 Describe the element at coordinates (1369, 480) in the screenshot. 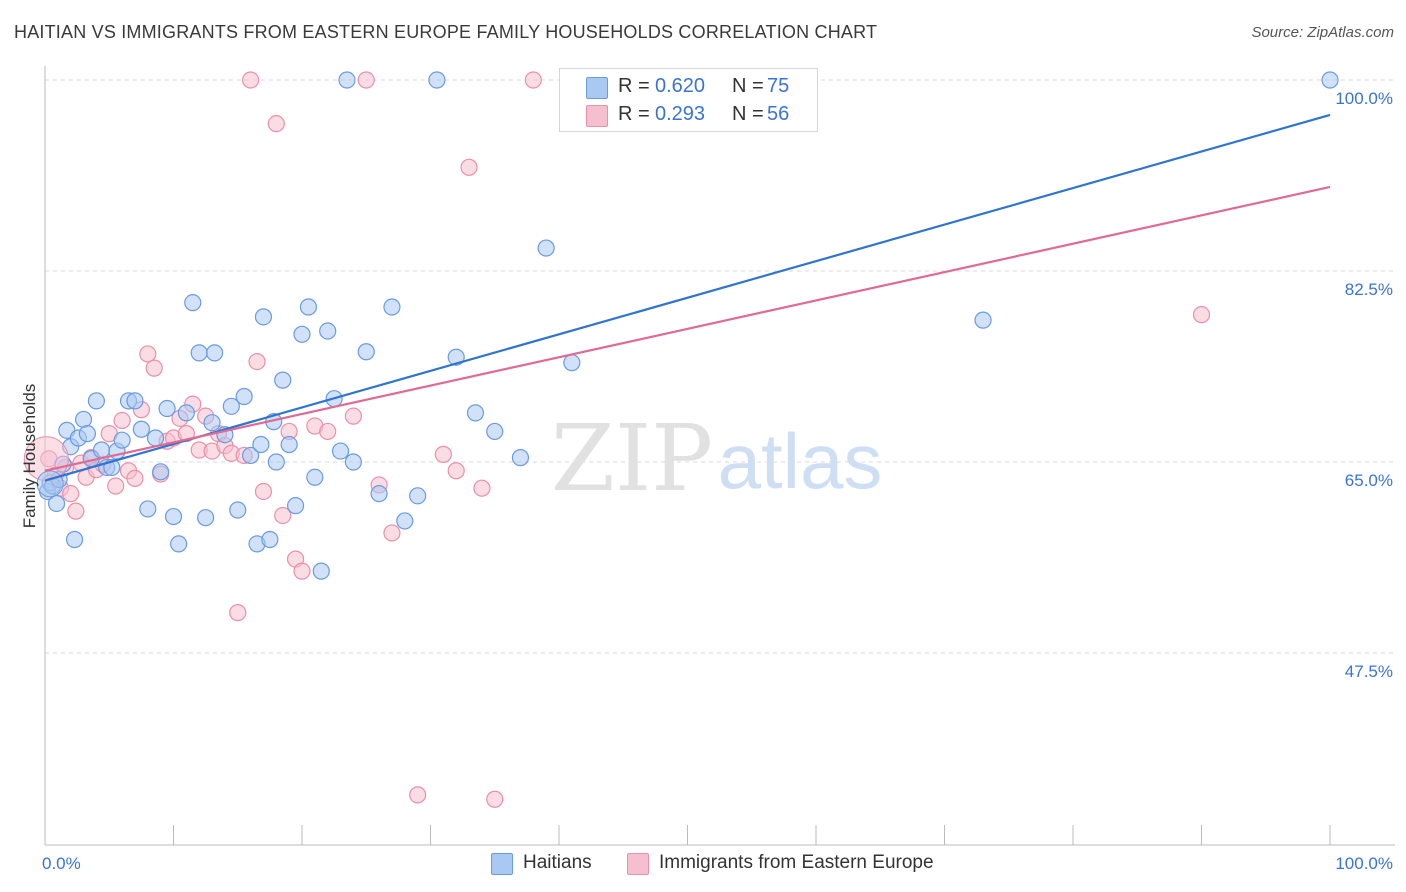

I see `y-tick-label: 65.0%` at that location.